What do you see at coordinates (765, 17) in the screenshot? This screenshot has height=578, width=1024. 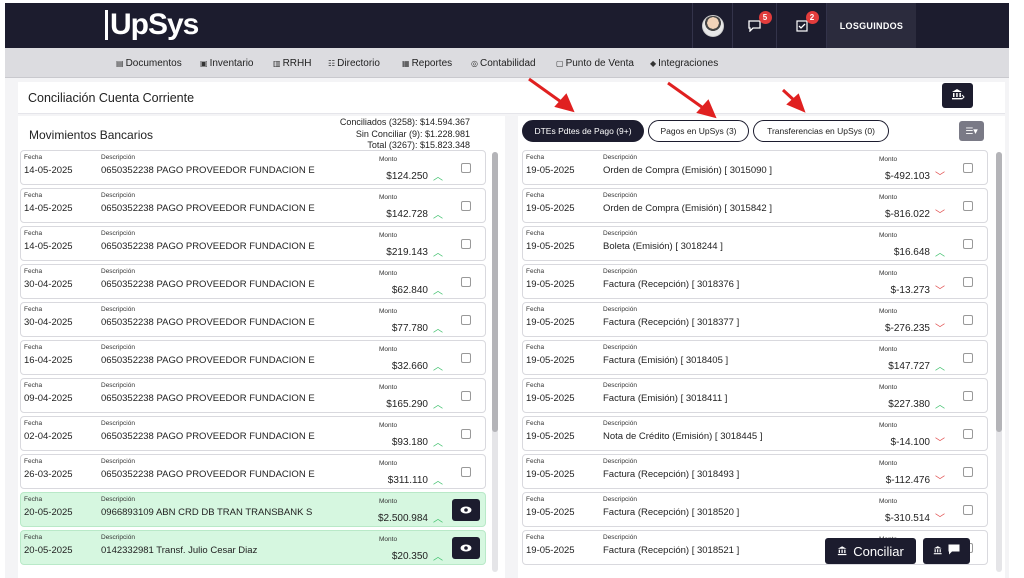 I see `messages-badge: 5` at bounding box center [765, 17].